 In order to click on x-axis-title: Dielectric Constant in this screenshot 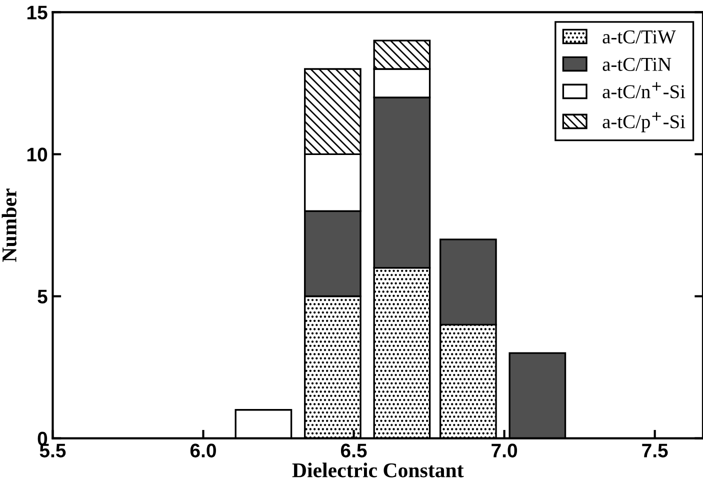, I will do `click(378, 470)`.